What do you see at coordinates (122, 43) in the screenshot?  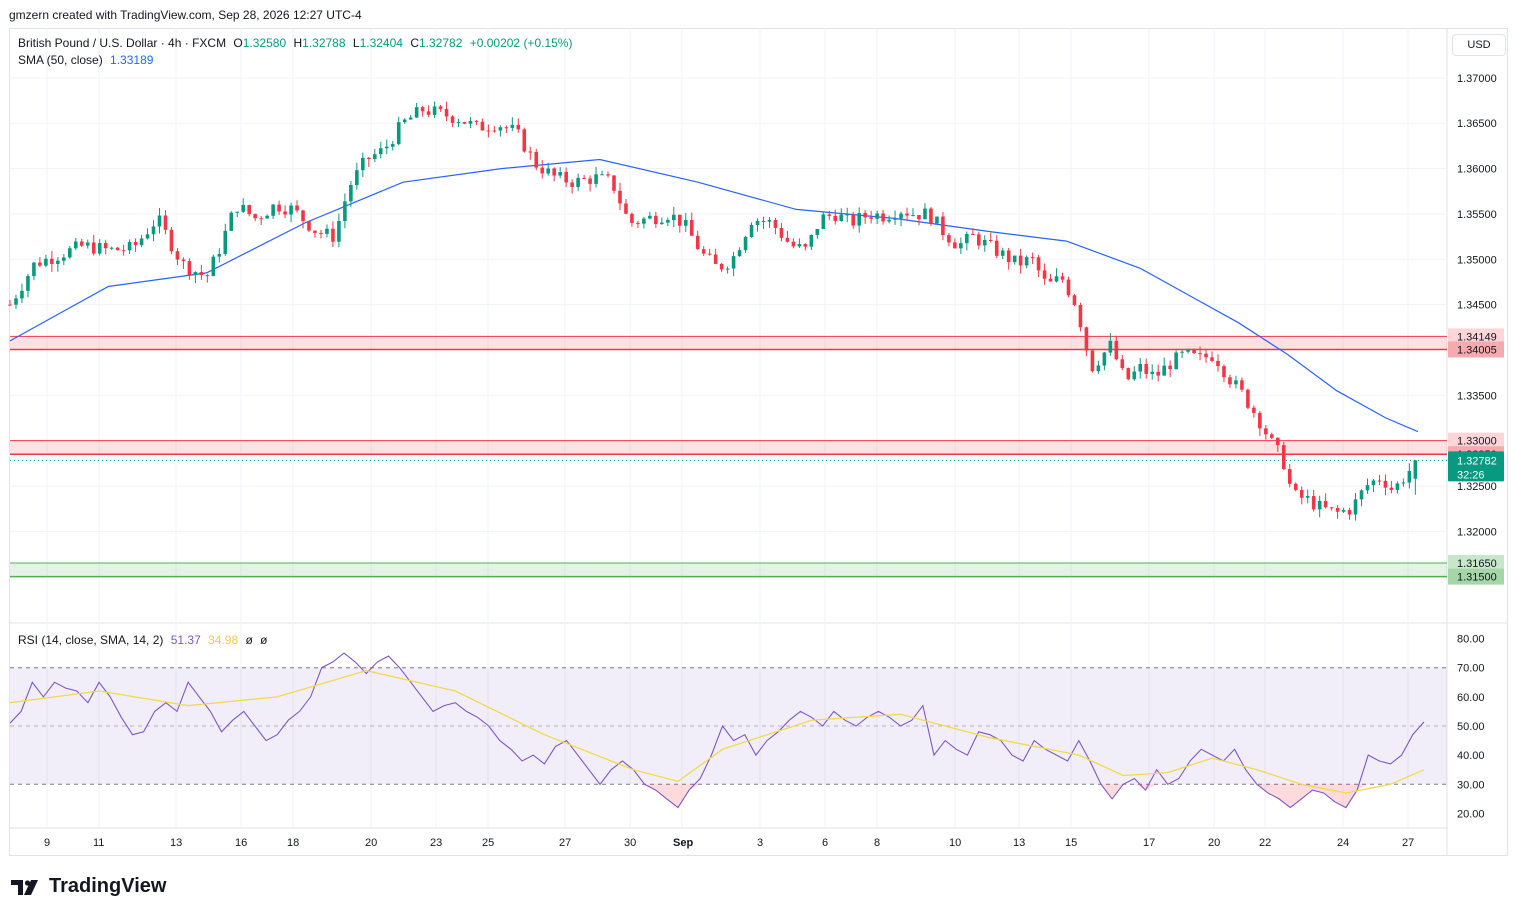 I see `symbol-title: British Pound / U.S. Dollar · 4h · FXCM` at bounding box center [122, 43].